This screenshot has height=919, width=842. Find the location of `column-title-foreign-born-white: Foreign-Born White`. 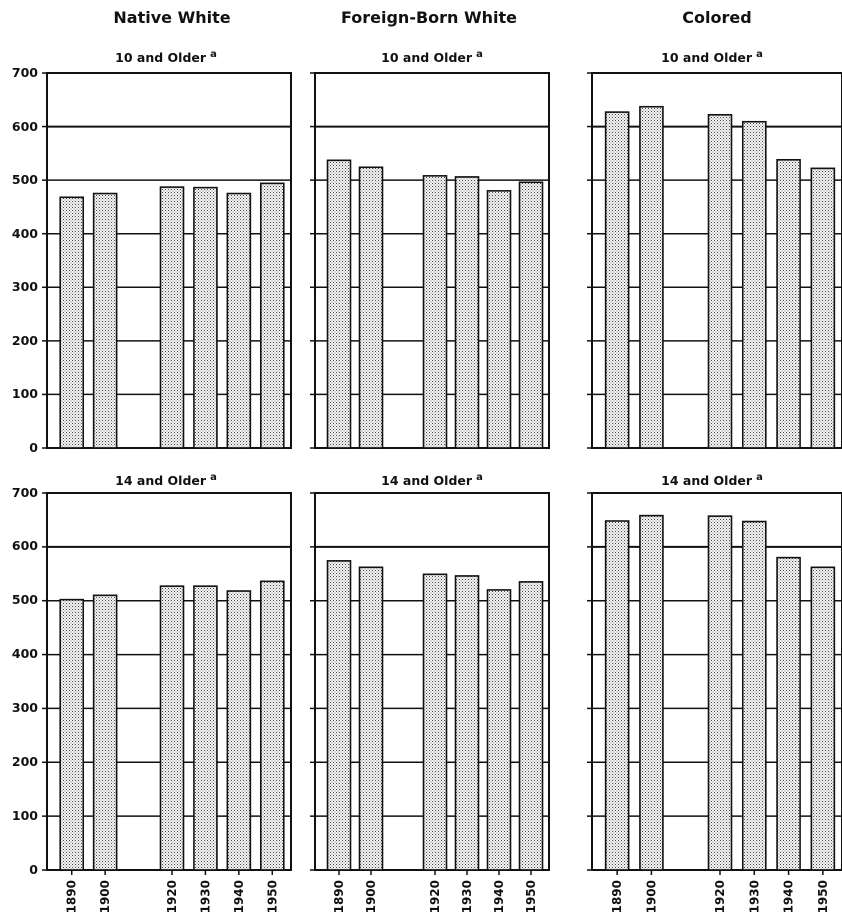

column-title-foreign-born-white: Foreign-Born White is located at coordinates (429, 17).